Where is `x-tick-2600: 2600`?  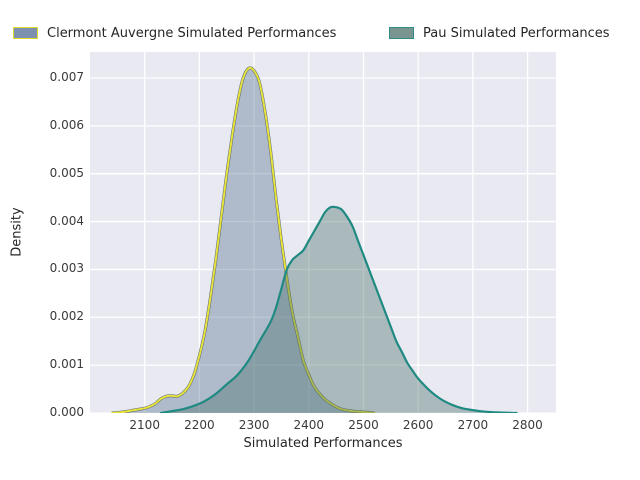 x-tick-2600: 2600 is located at coordinates (418, 425).